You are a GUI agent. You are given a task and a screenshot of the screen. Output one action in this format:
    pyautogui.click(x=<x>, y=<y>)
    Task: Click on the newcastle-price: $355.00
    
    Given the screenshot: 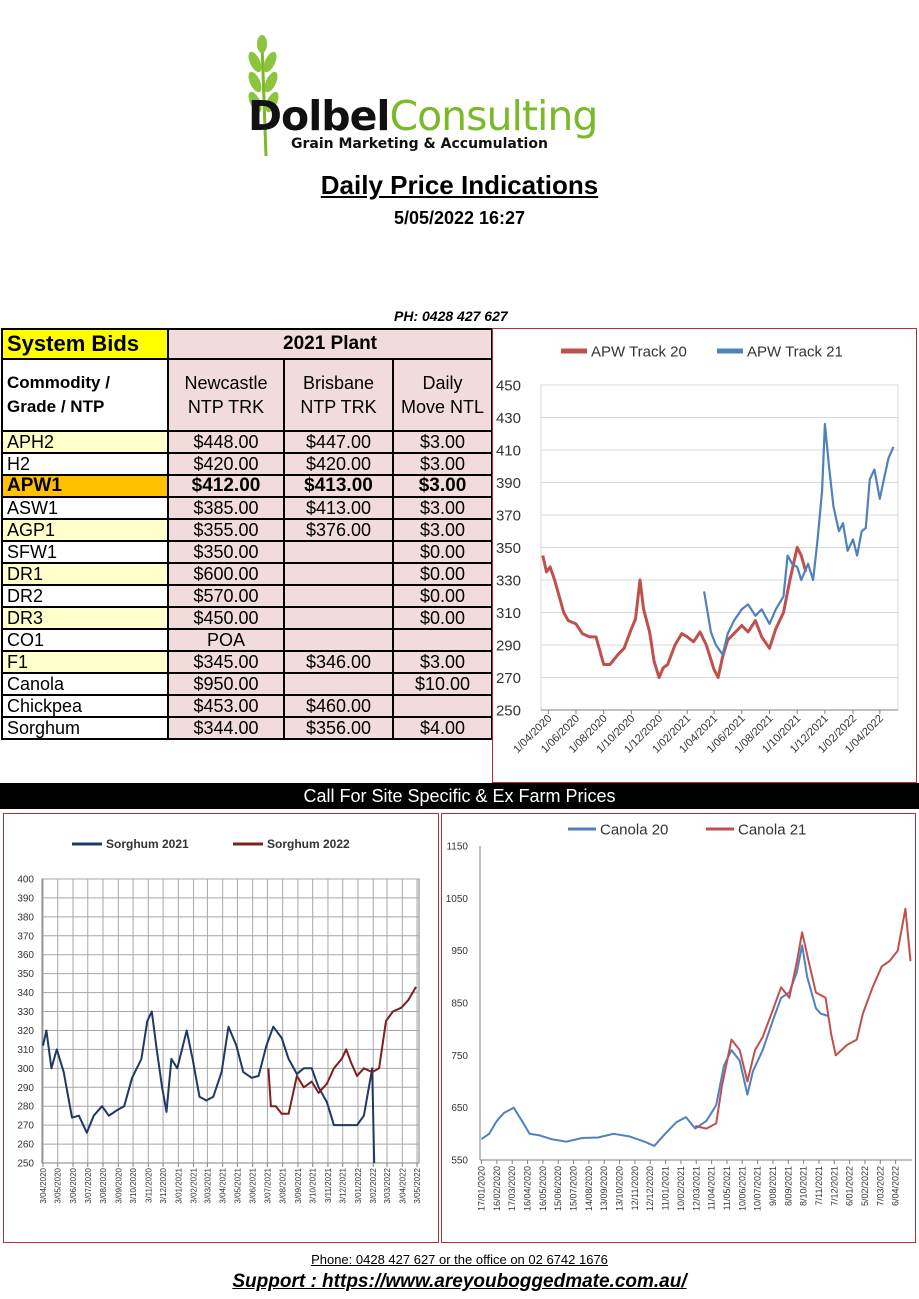 What is the action you would take?
    pyautogui.click(x=226, y=530)
    